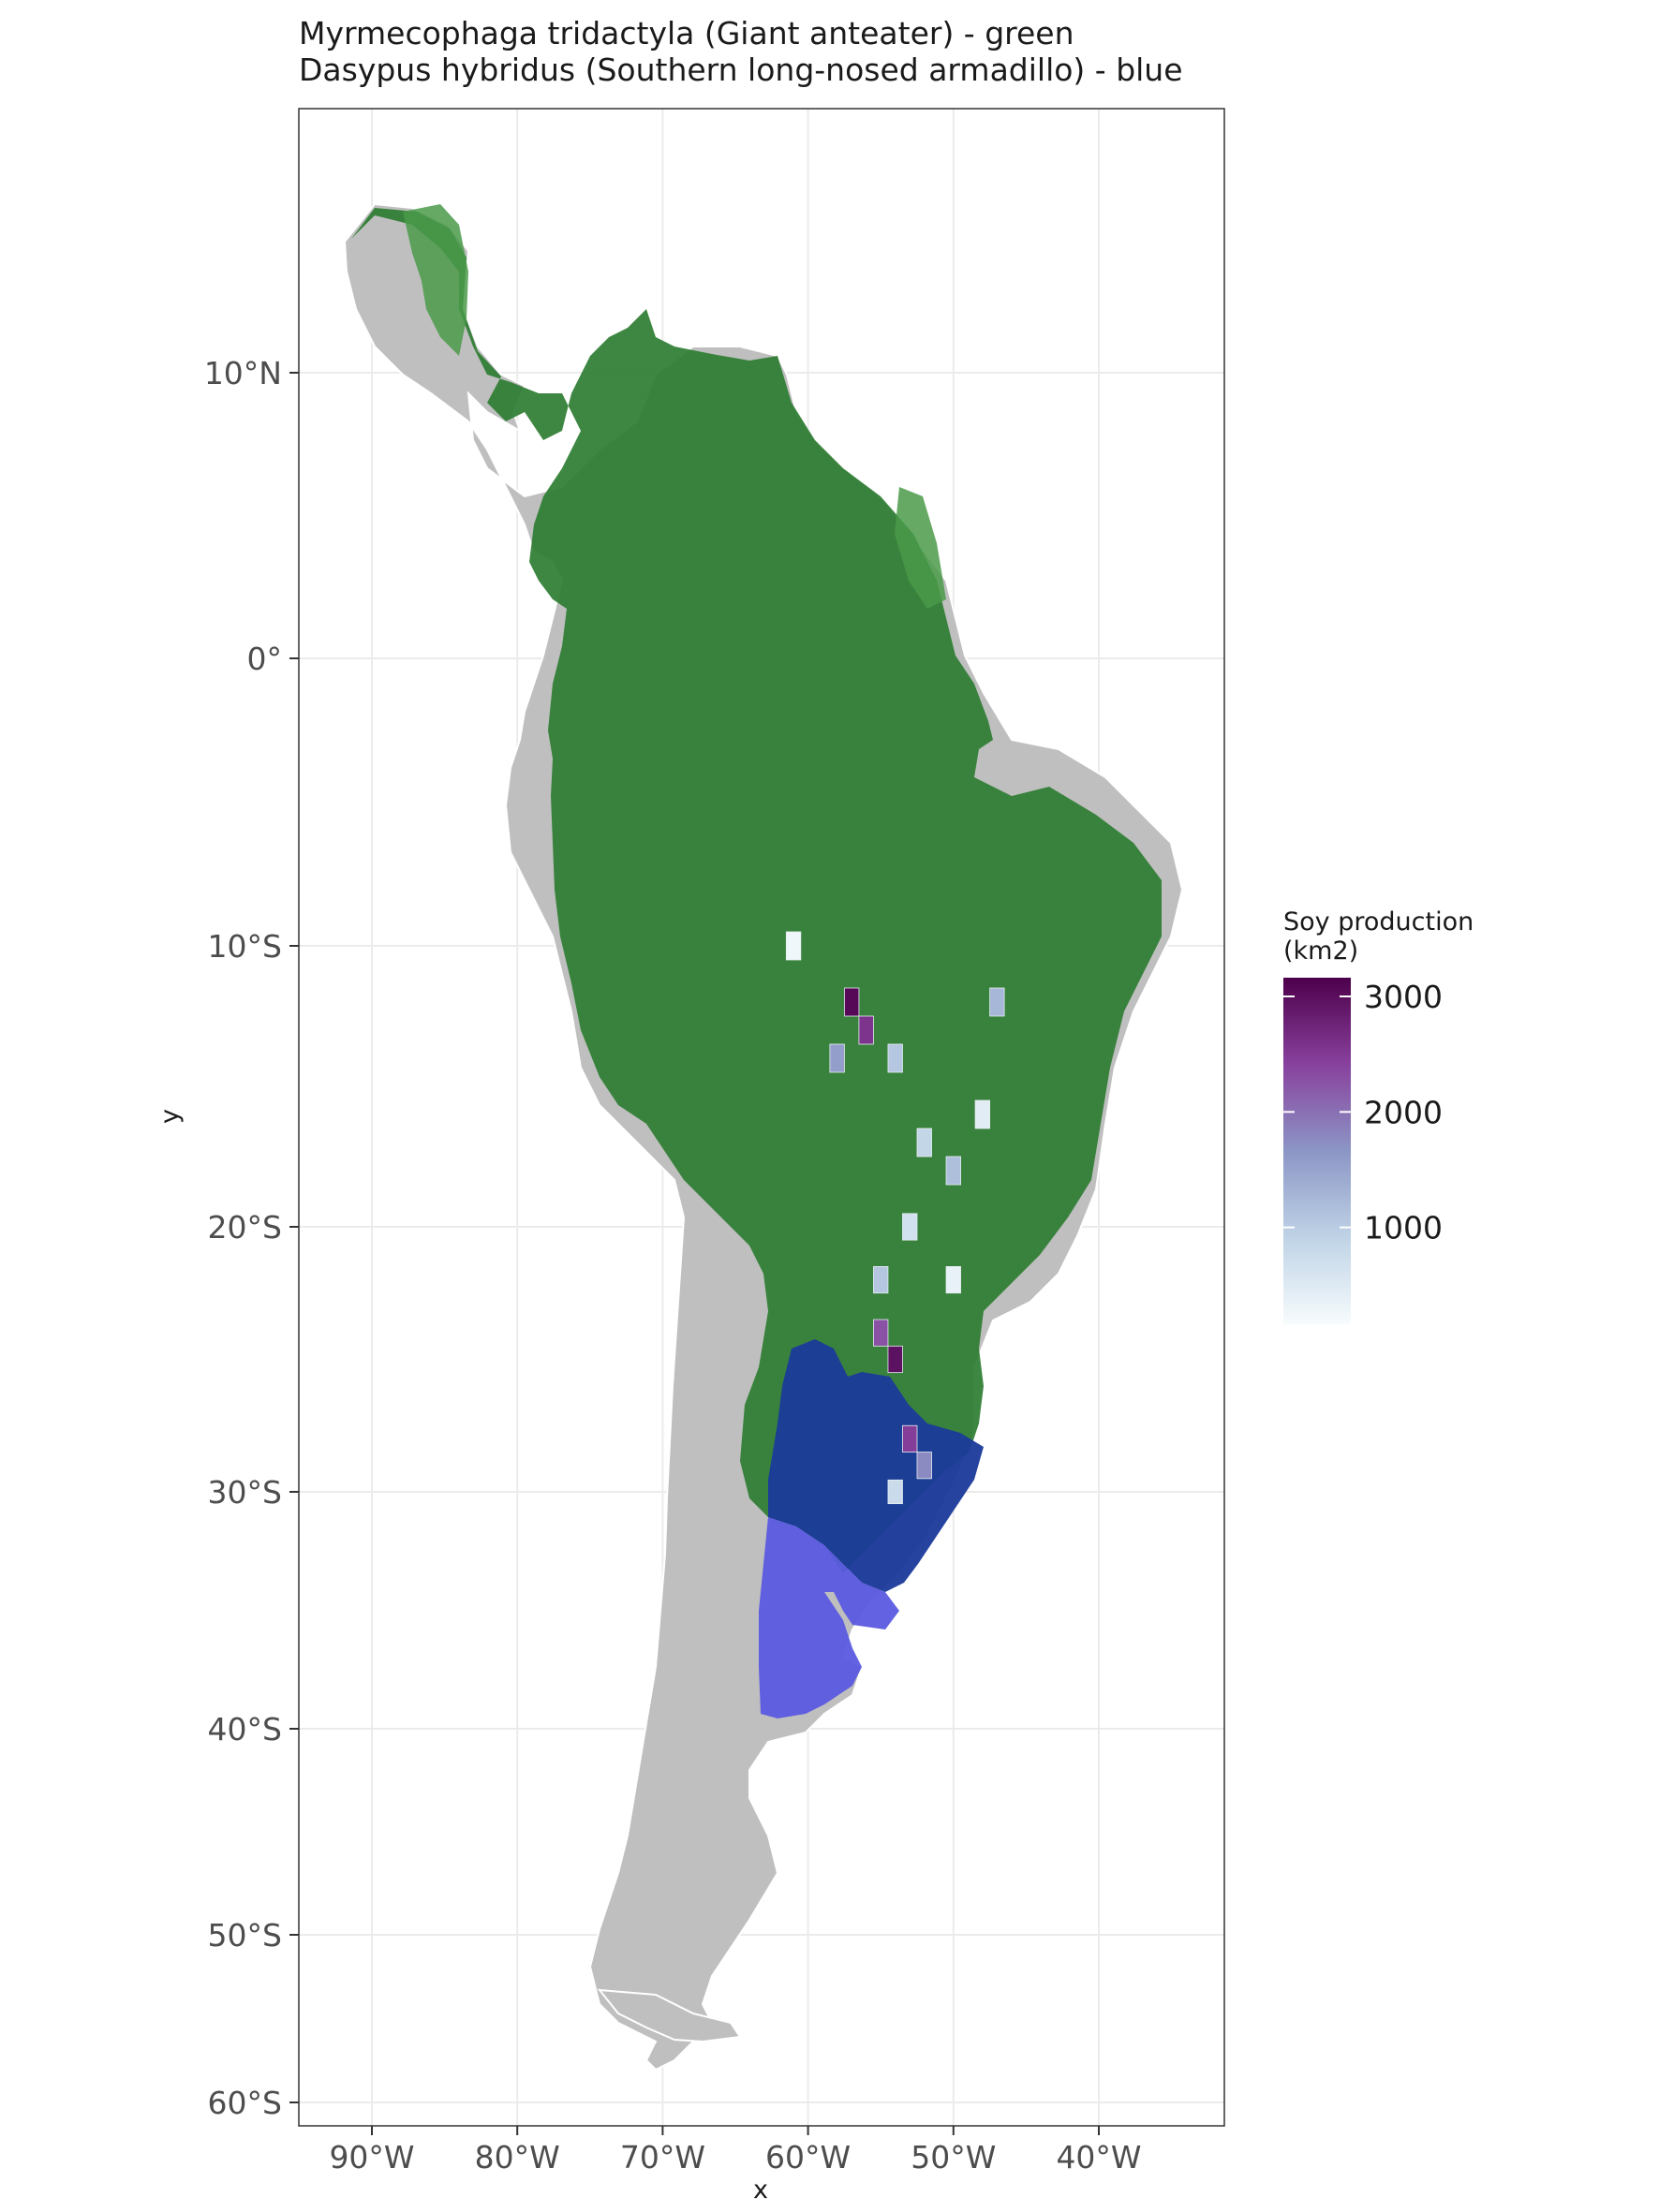 The height and width of the screenshot is (2212, 1659). I want to click on y-axis-title: y, so click(170, 1116).